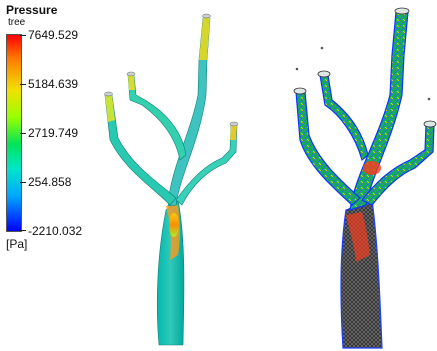  What do you see at coordinates (53, 133) in the screenshot?
I see `tick-label: 2719.749` at bounding box center [53, 133].